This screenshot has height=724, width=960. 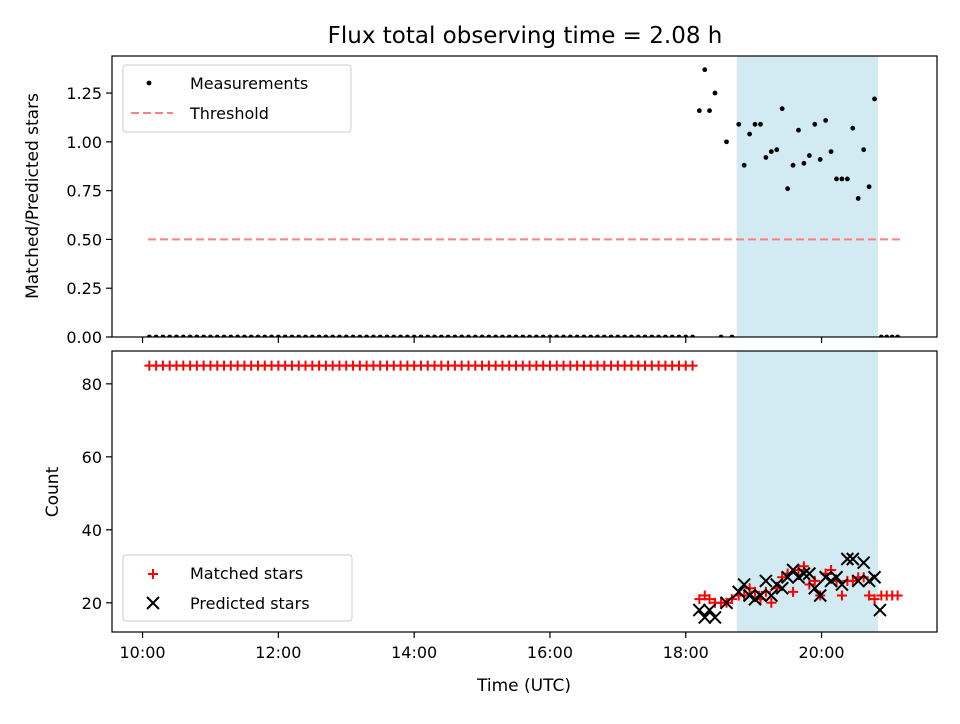 What do you see at coordinates (414, 652) in the screenshot?
I see `x-tick-label: 14:00` at bounding box center [414, 652].